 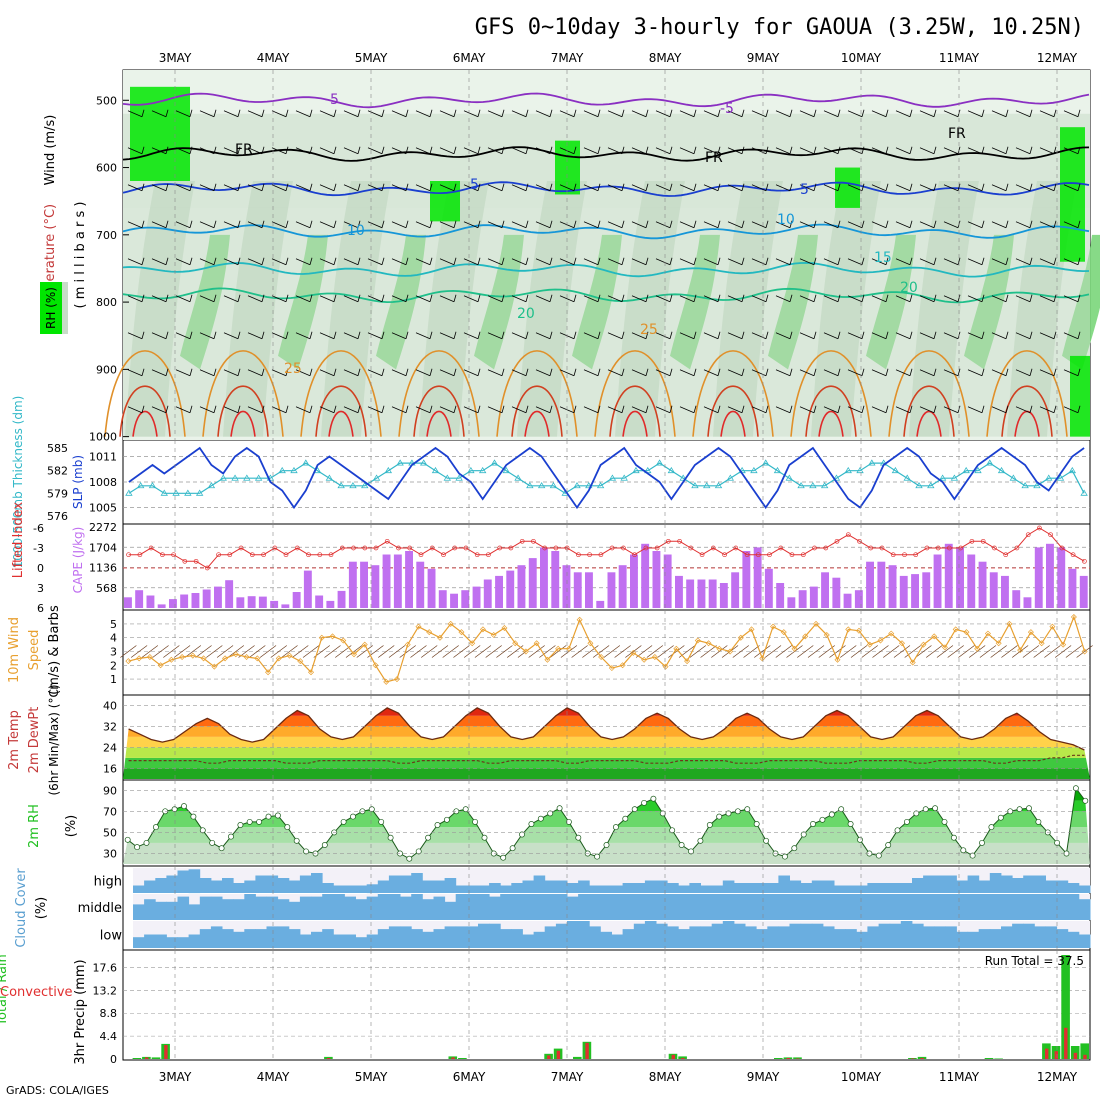 What do you see at coordinates (109, 1013) in the screenshot?
I see `precip-tick: 8.8` at bounding box center [109, 1013].